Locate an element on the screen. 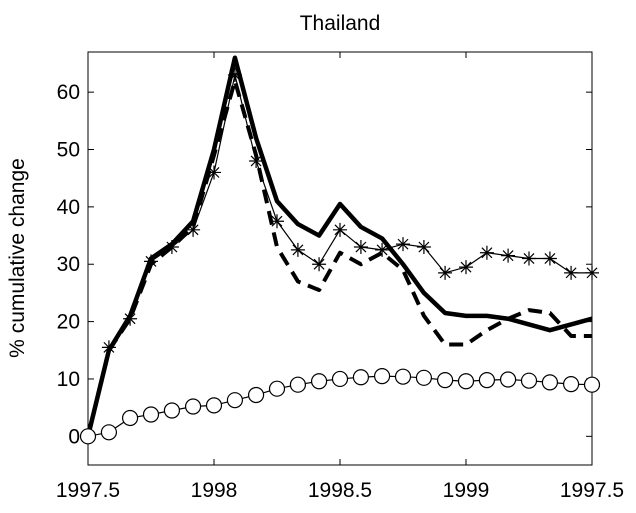 The image size is (636, 513). x-tick-label: 1998 is located at coordinates (214, 490).